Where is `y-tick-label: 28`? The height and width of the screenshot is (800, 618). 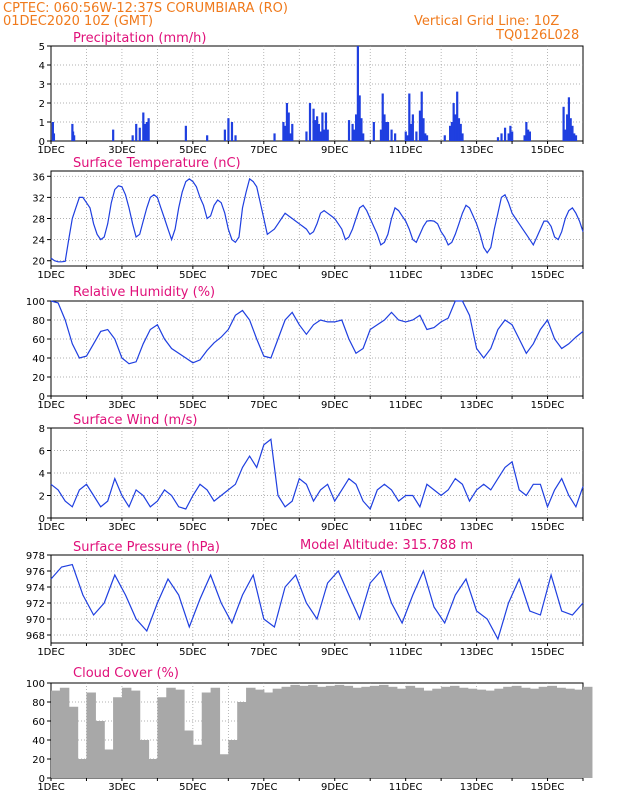 y-tick-label: 28 is located at coordinates (38, 220).